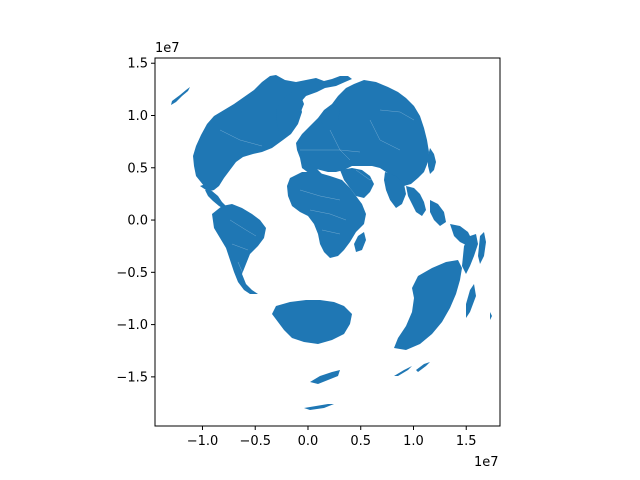 The height and width of the screenshot is (480, 640). Describe the element at coordinates (132, 273) in the screenshot. I see `y-tick-label: −0.5` at that location.